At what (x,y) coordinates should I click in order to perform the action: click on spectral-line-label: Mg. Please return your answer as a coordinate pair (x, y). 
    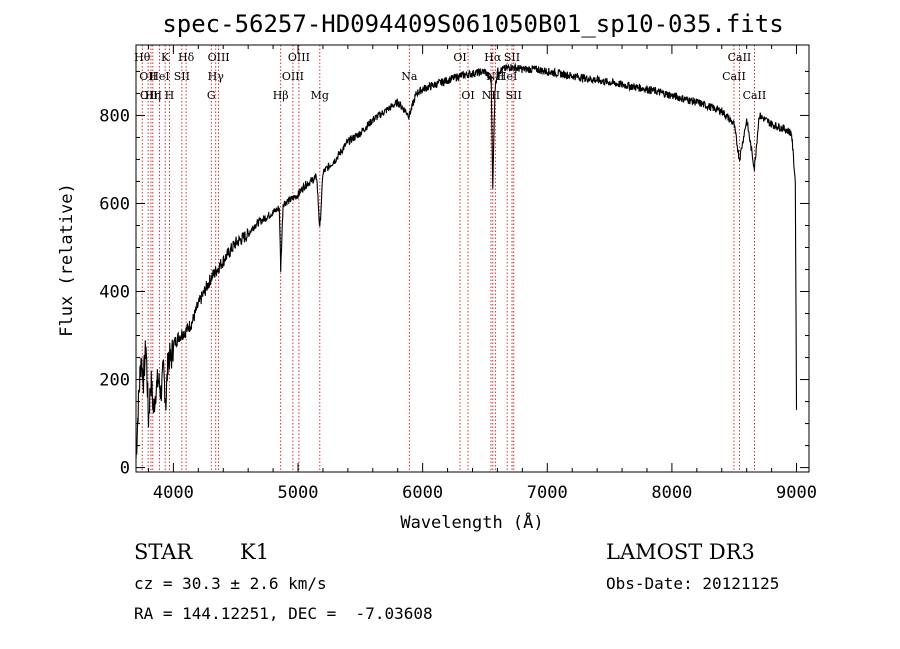
    Looking at the image, I should click on (320, 95).